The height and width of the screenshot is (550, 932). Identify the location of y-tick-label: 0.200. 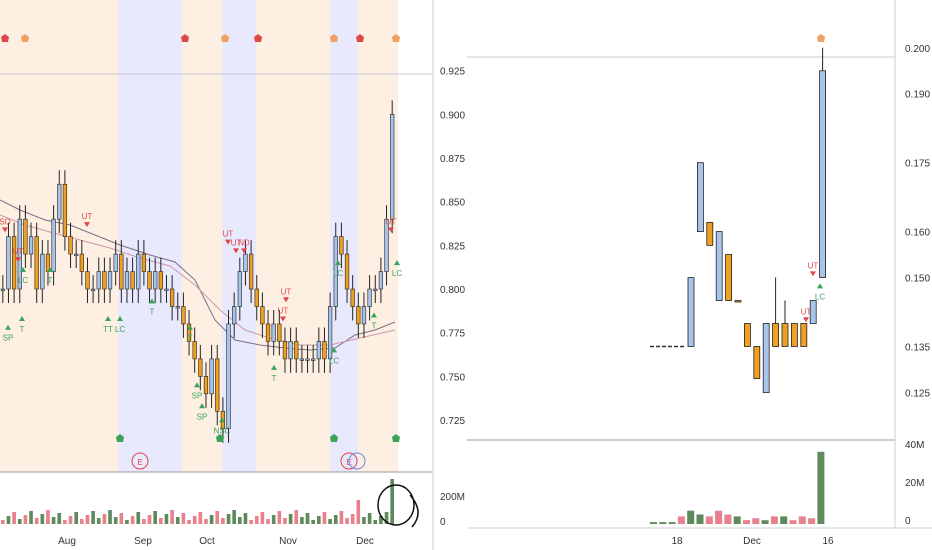
(917, 49).